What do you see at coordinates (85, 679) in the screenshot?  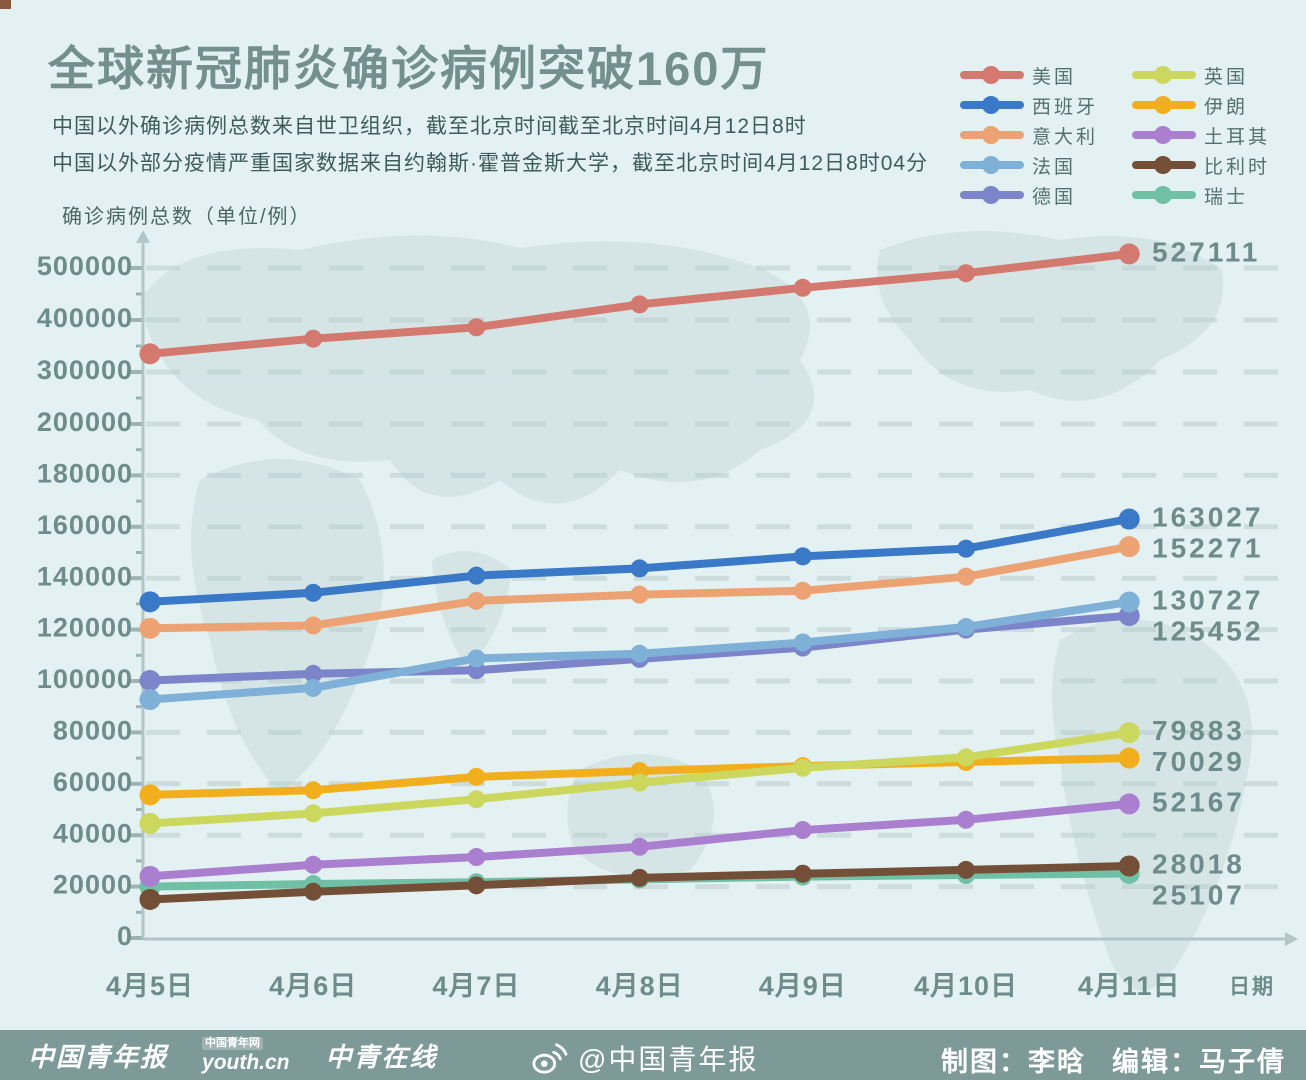 I see `y-tick-label: 100000` at bounding box center [85, 679].